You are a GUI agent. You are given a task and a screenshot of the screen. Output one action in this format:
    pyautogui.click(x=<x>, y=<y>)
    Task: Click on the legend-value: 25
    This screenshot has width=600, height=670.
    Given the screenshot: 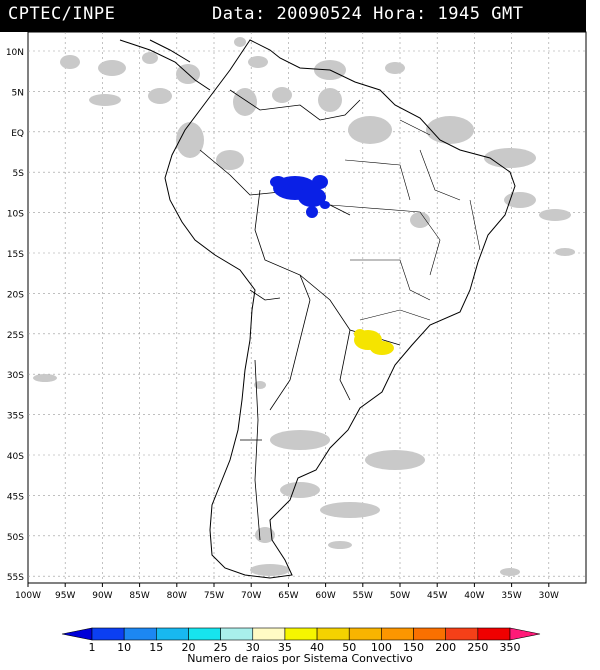 What is the action you would take?
    pyautogui.click(x=221, y=647)
    